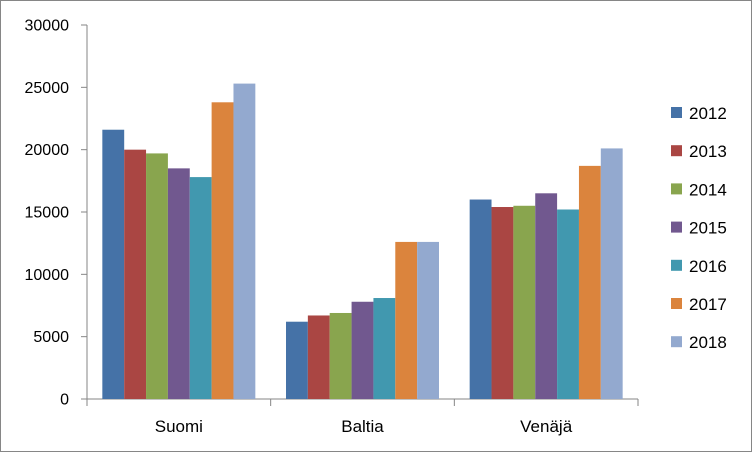 This screenshot has height=456, width=752. Describe the element at coordinates (222, 250) in the screenshot. I see `bar-2017-suomi` at that location.